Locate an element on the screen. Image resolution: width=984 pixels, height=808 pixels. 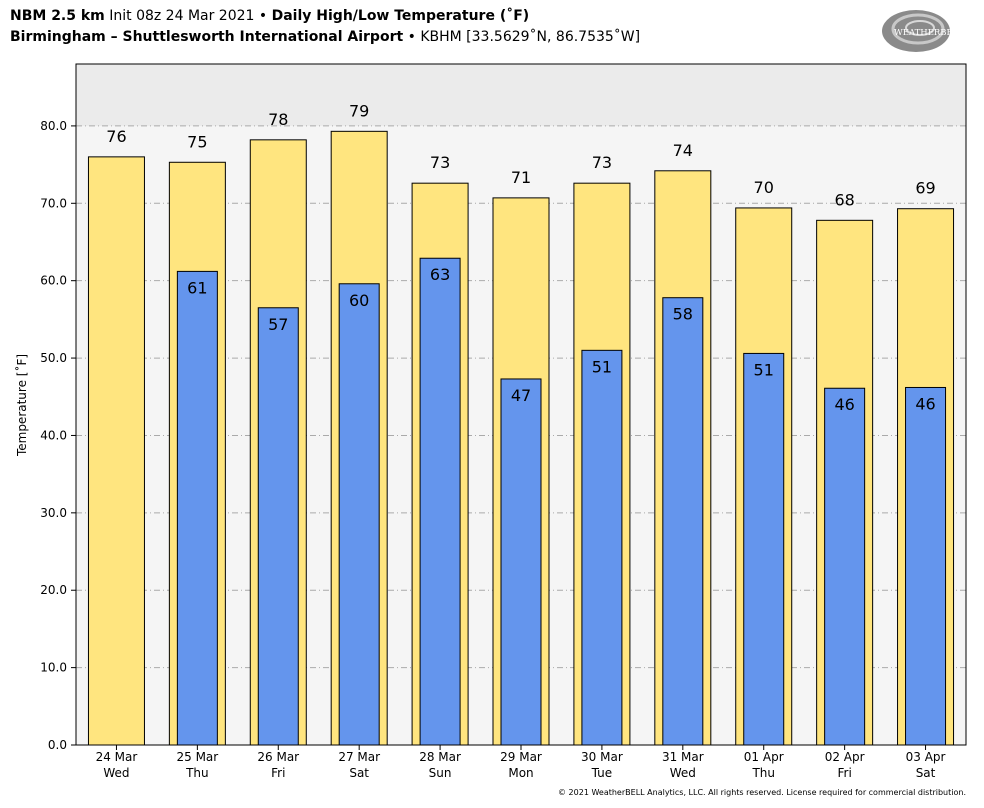
logo-text: WEATHERBELL is located at coordinates (929, 33).